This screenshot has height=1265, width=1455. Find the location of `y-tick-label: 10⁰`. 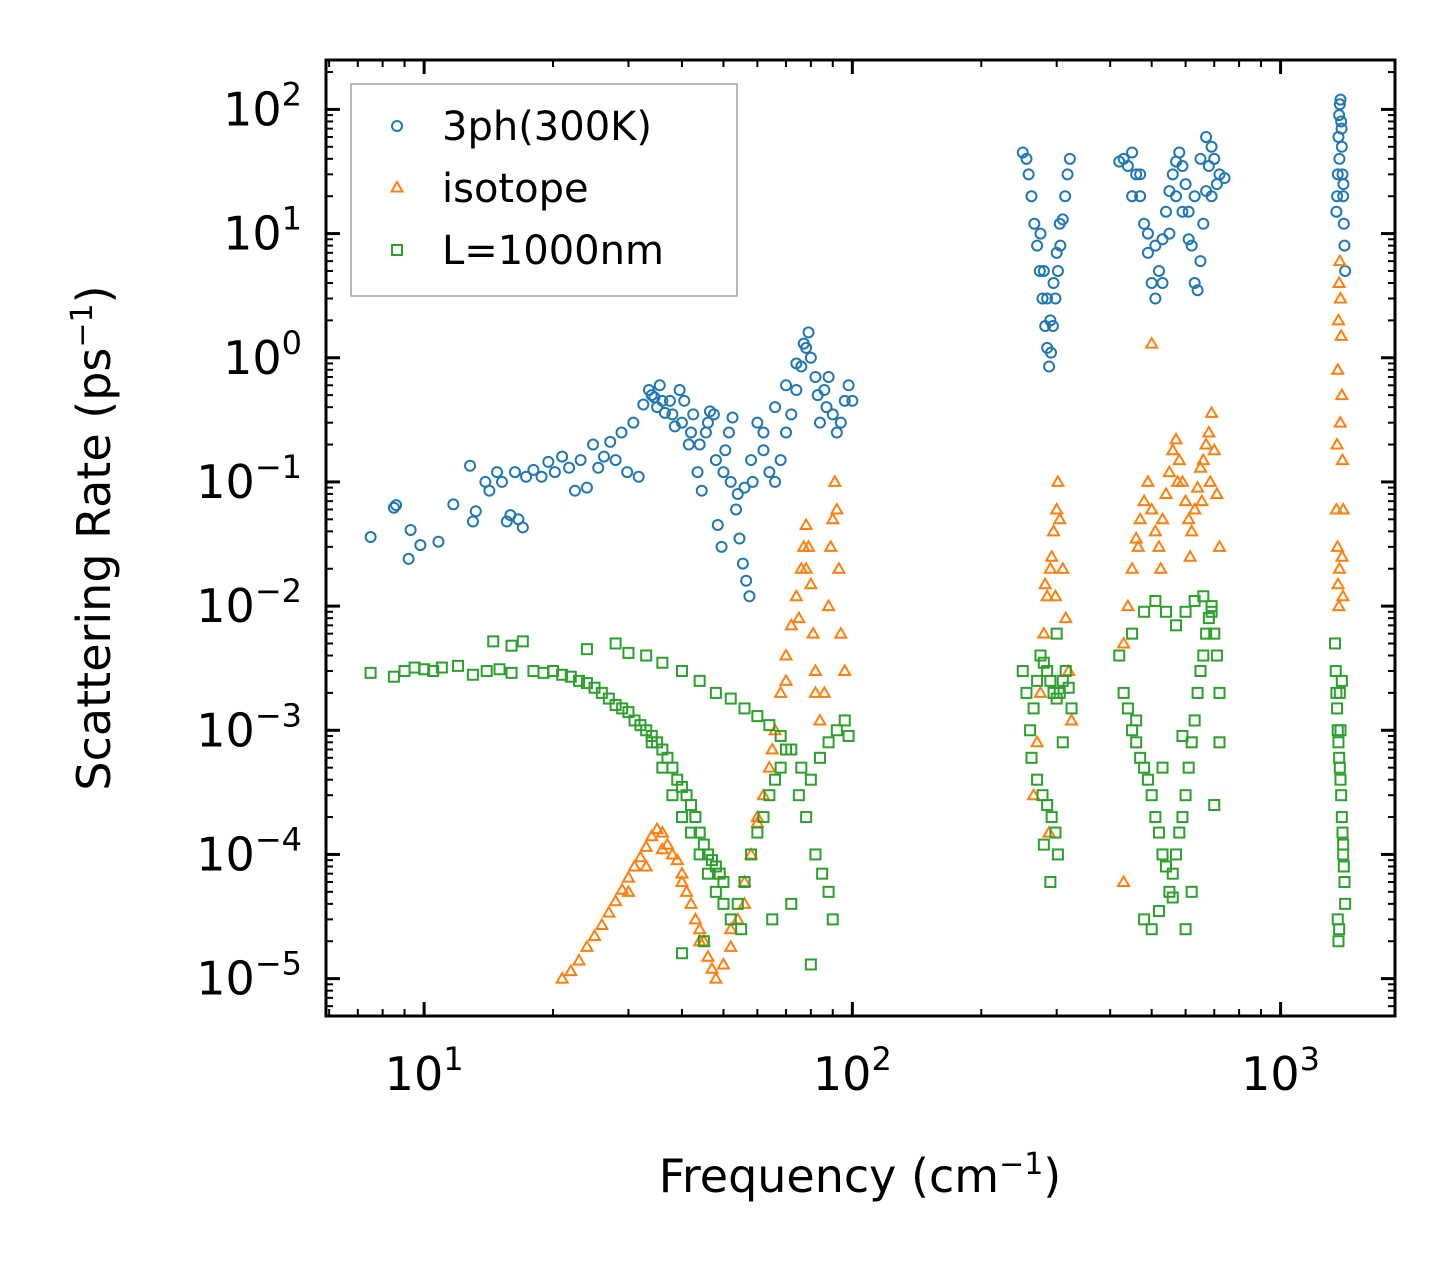

y-tick-label: 10⁰ is located at coordinates (262, 354).